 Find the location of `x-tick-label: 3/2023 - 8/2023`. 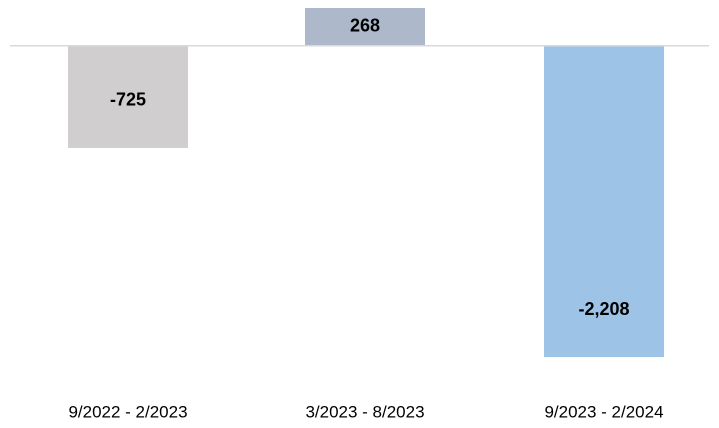

x-tick-label: 3/2023 - 8/2023 is located at coordinates (364, 411).